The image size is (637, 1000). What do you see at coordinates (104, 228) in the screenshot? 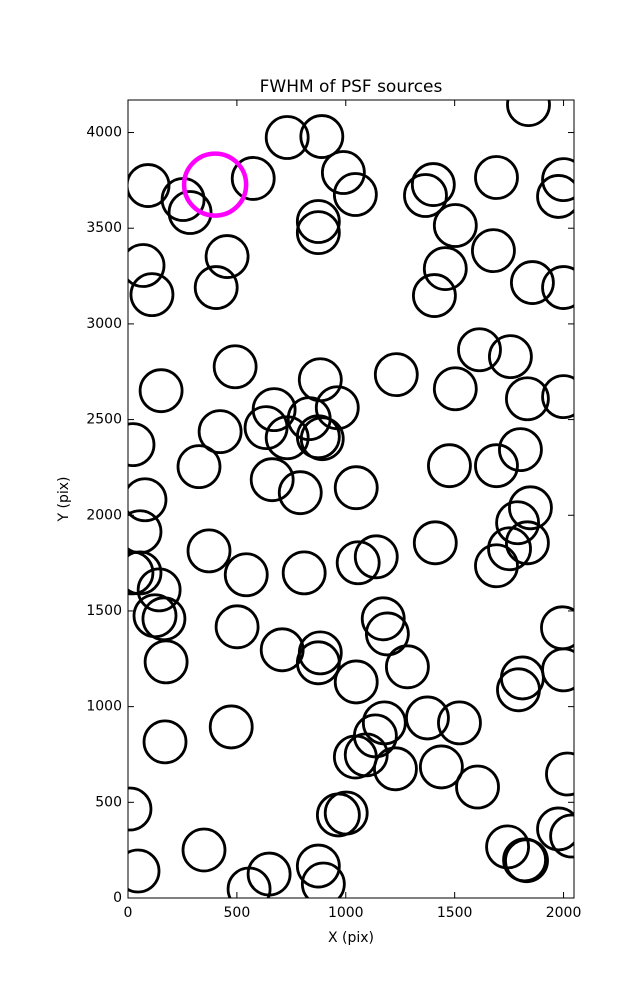
I see `y-tick-label: 3500` at bounding box center [104, 228].